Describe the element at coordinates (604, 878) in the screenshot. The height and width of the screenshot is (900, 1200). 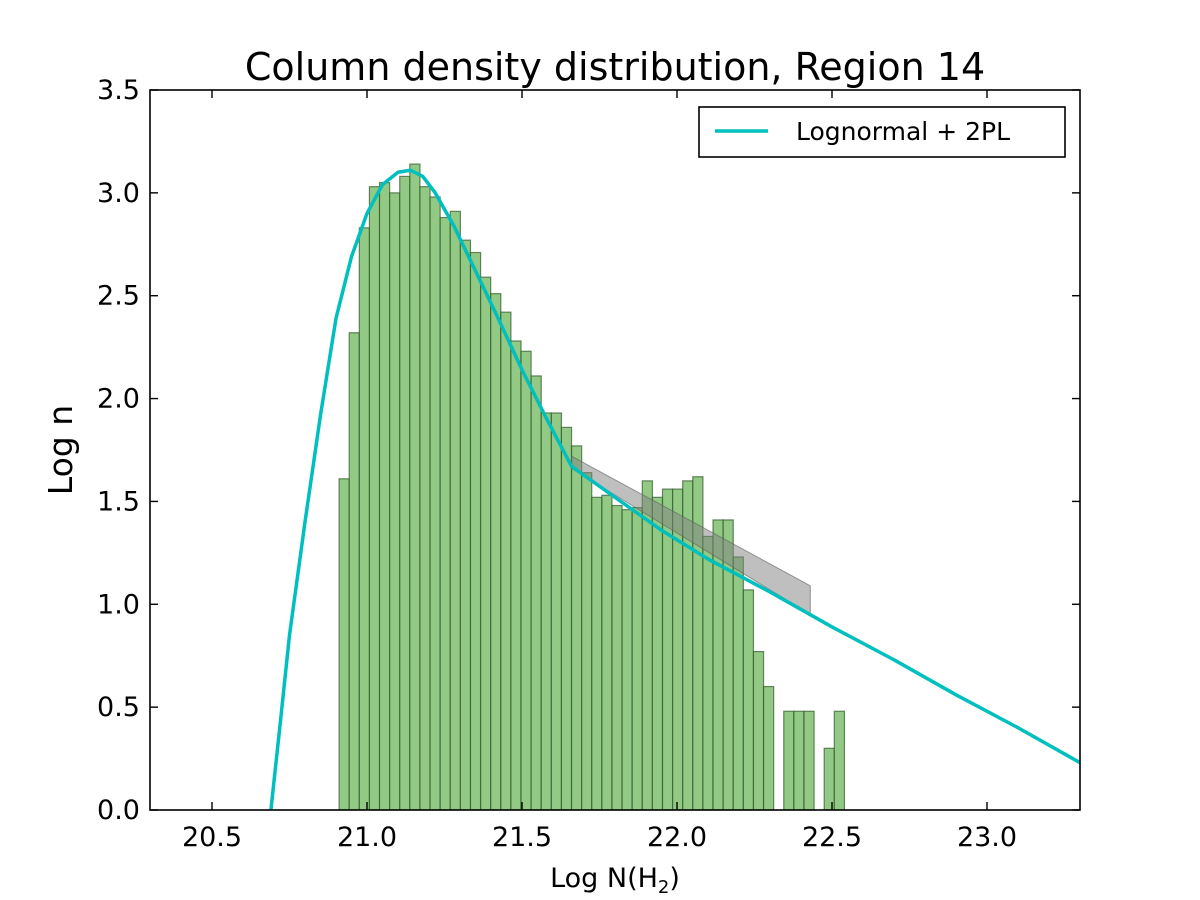
I see `x-axis-label-main: Log N(H` at that location.